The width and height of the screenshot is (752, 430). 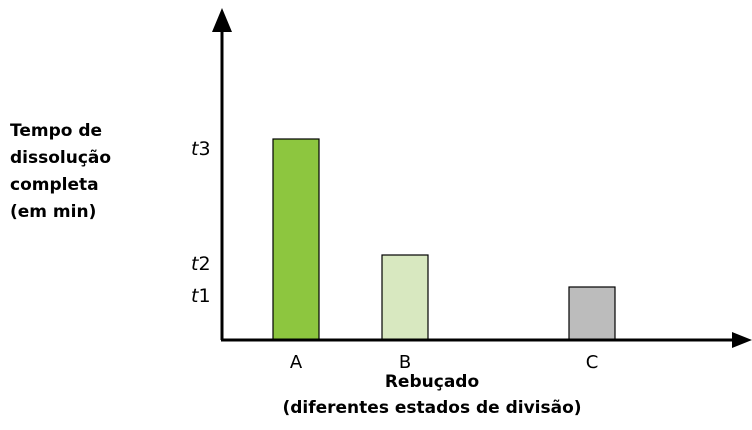 What do you see at coordinates (432, 408) in the screenshot?
I see `x-axis-subtitle: (diferentes estados de divisão)` at bounding box center [432, 408].